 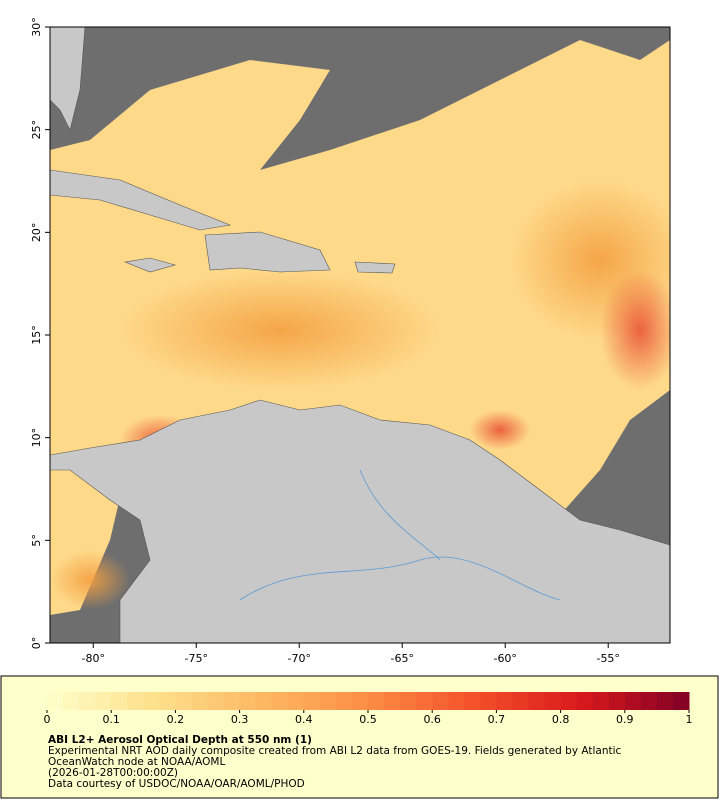 What do you see at coordinates (113, 773) in the screenshot?
I see `caption-line: (2026-01-28T00:00:00Z)` at bounding box center [113, 773].